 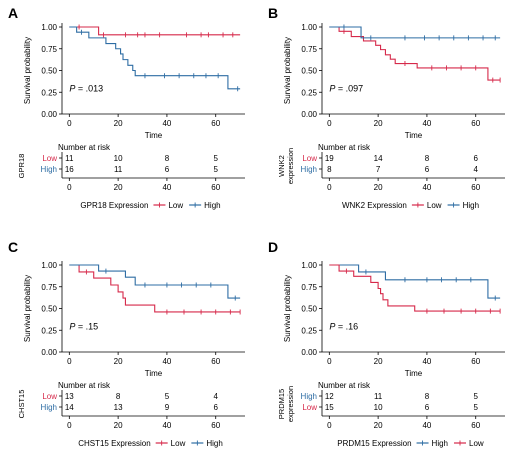 I want to click on risk-gene-label: CHST15, so click(x=21, y=404).